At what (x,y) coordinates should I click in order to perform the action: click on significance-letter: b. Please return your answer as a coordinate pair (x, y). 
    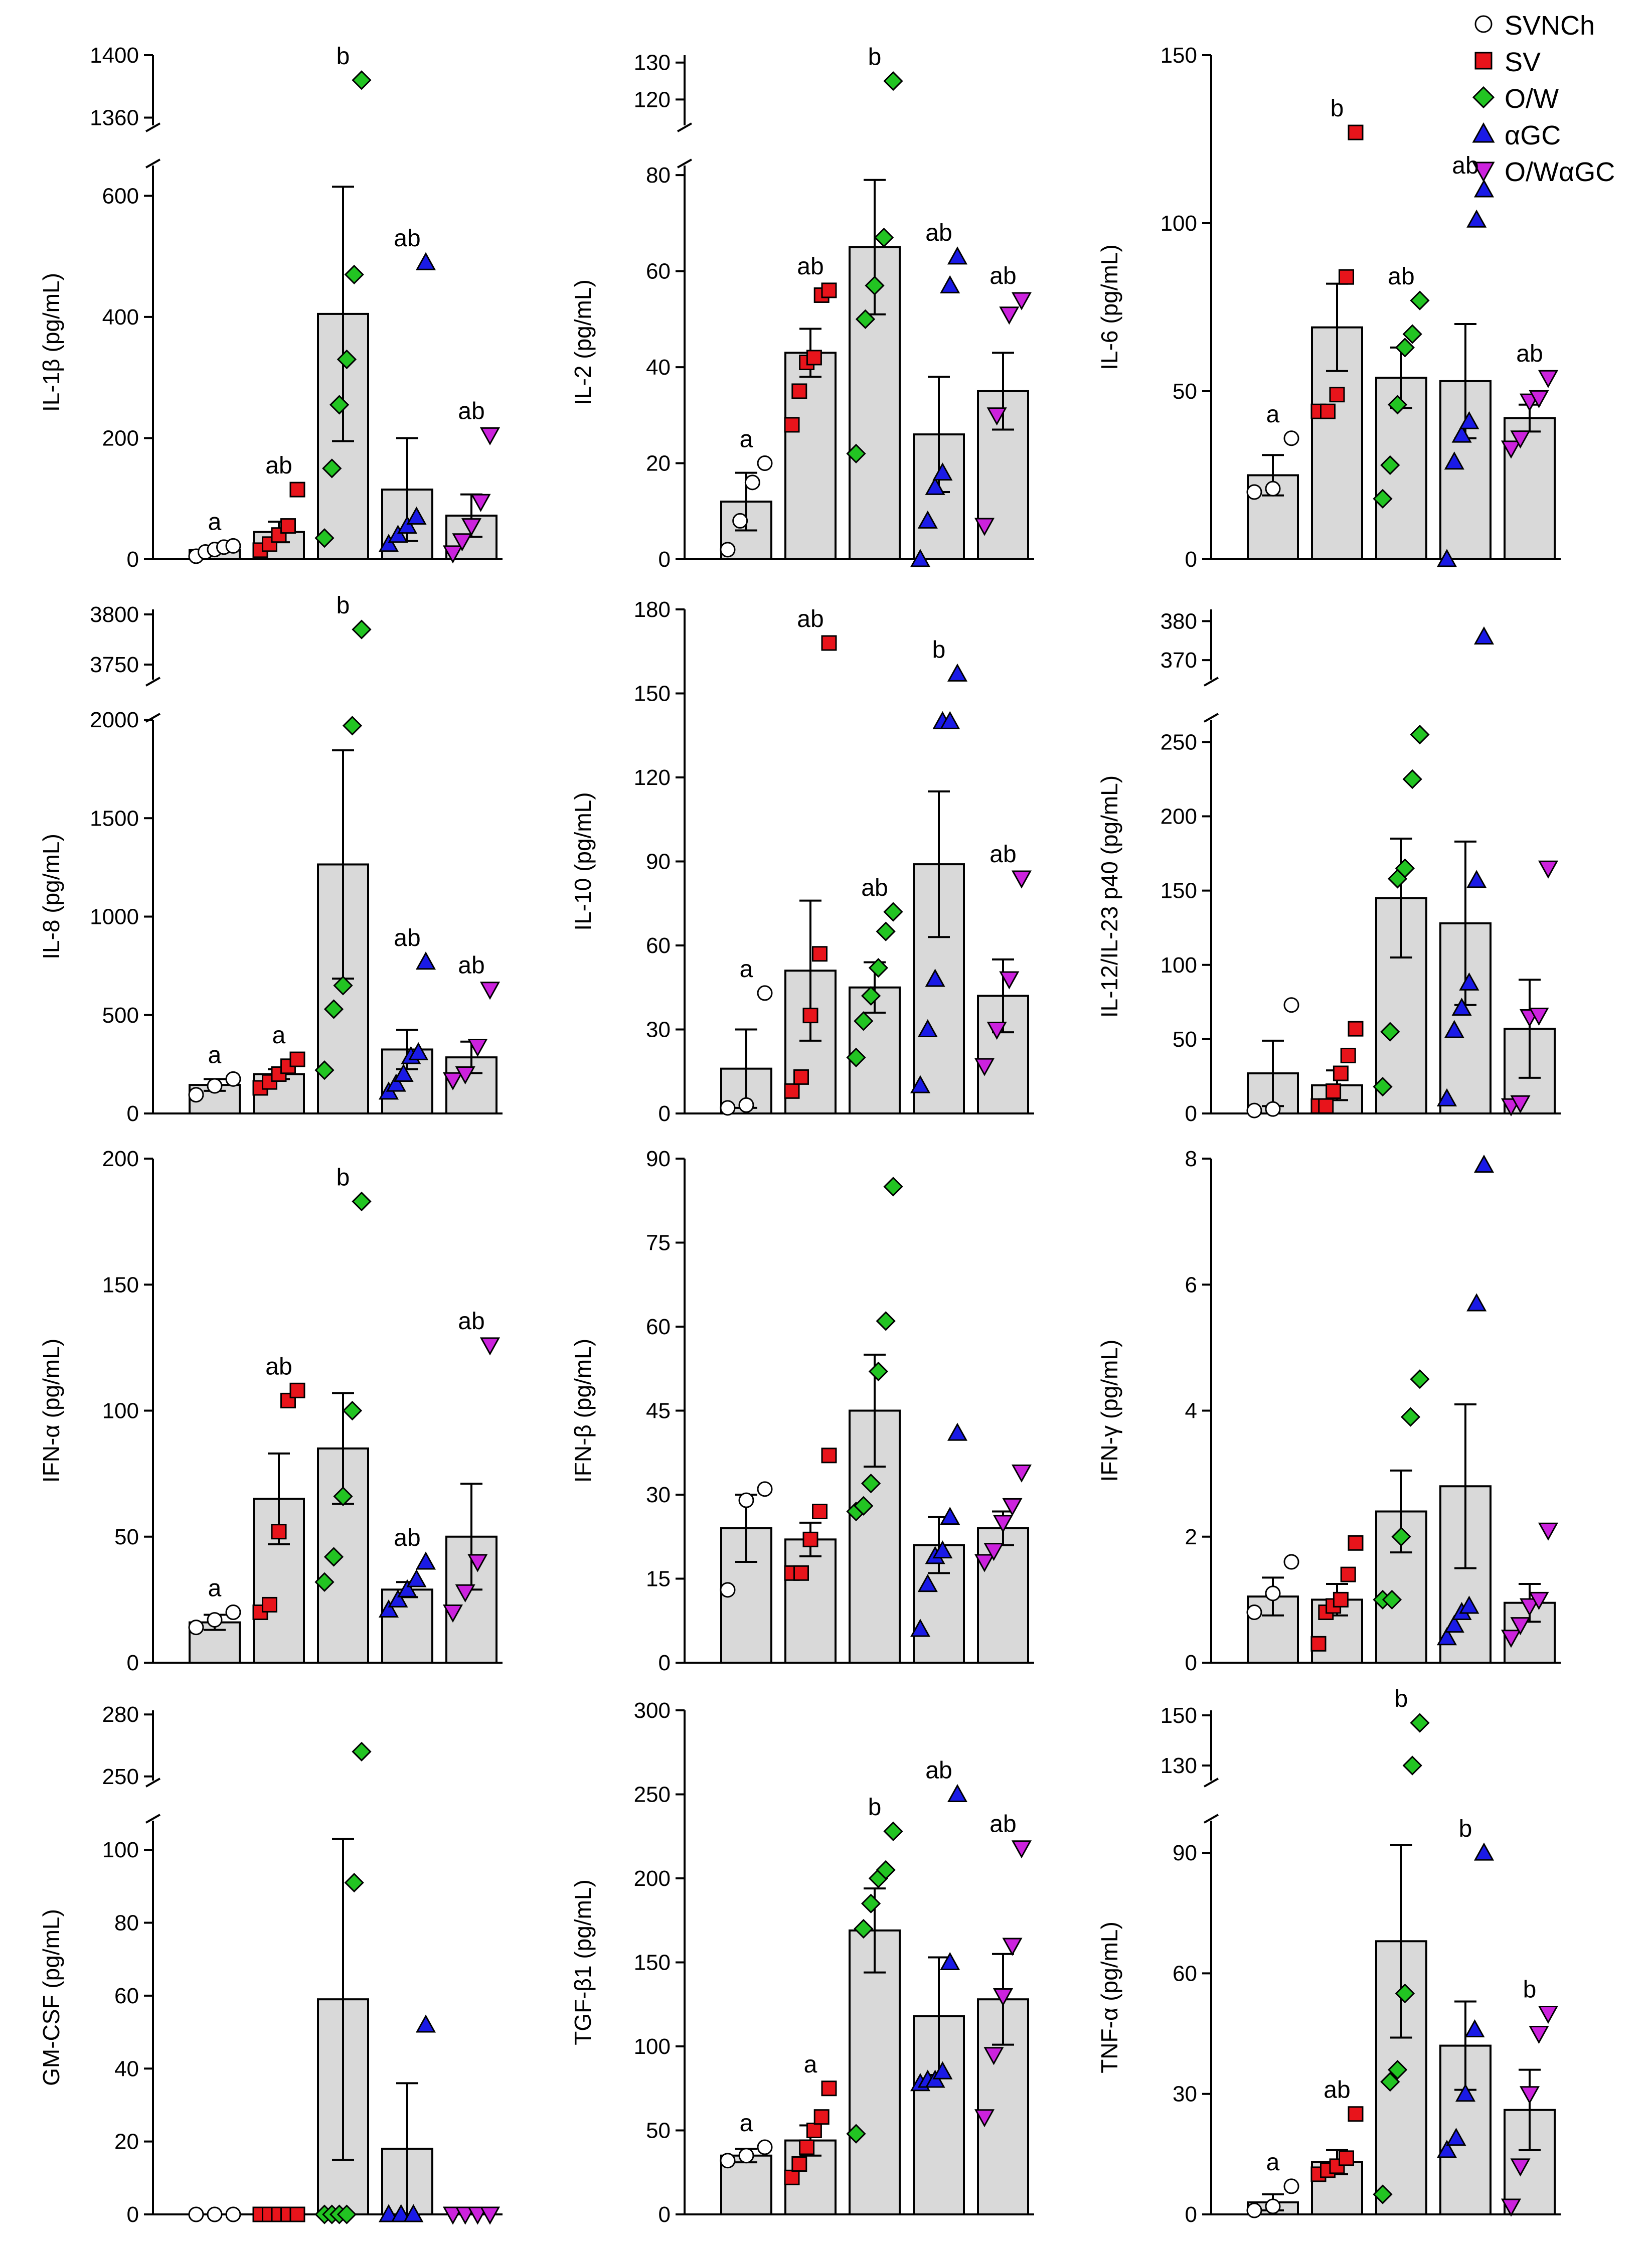
    Looking at the image, I should click on (939, 649).